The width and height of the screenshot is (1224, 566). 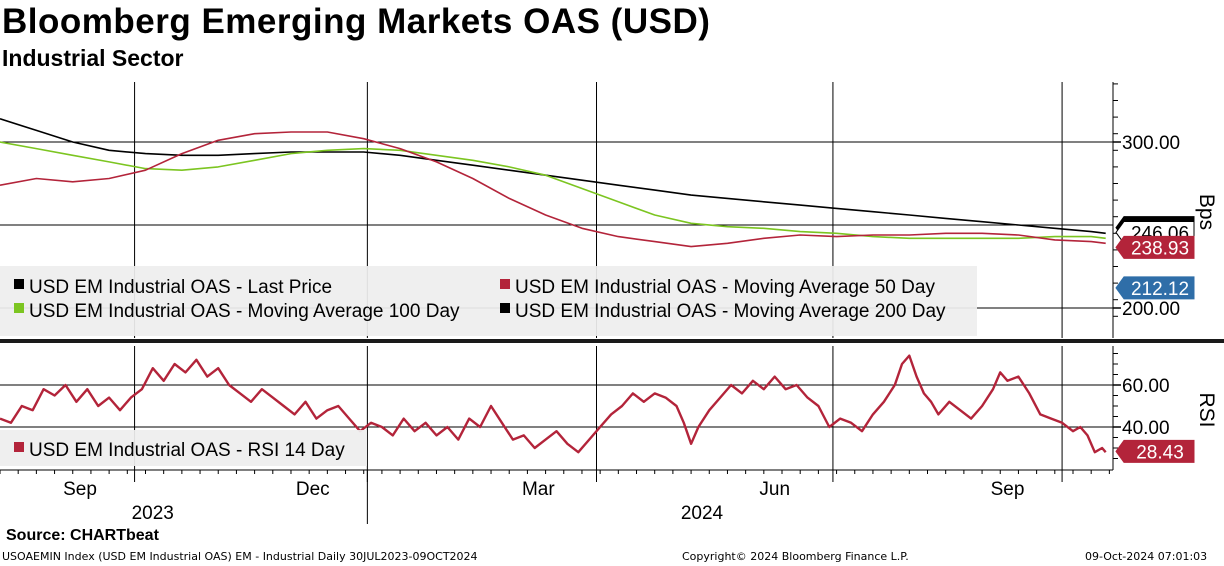 What do you see at coordinates (774, 489) in the screenshot?
I see `x-tick-label: Jun` at bounding box center [774, 489].